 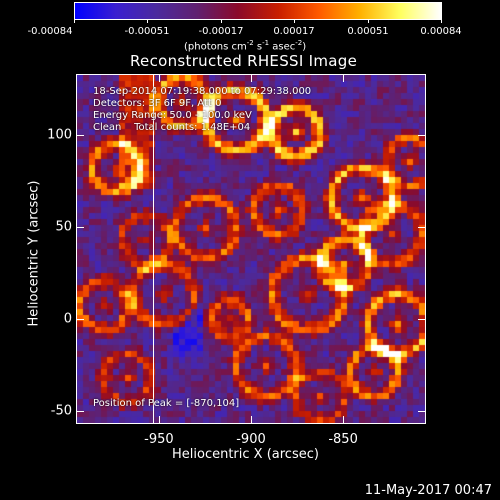 What do you see at coordinates (67, 319) in the screenshot?
I see `y-tick-label: 0` at bounding box center [67, 319].